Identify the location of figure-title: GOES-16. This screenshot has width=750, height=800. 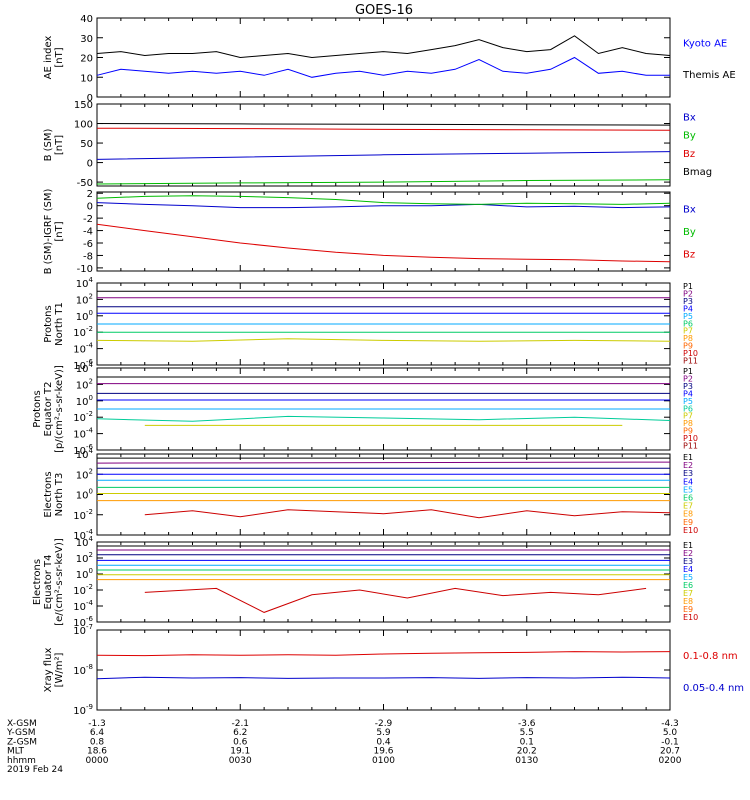
(384, 10).